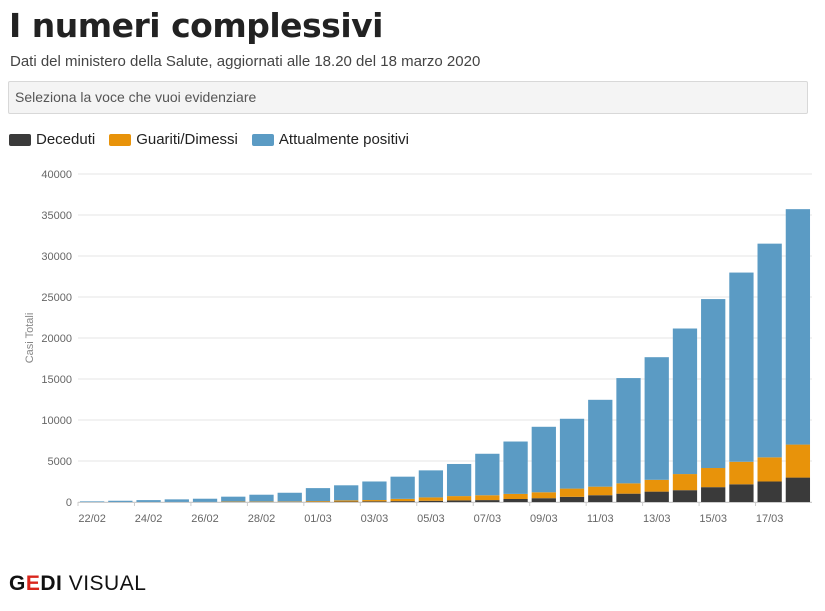 This screenshot has width=825, height=611. I want to click on legend-item-guariti: Guariti/Dimessi, so click(173, 139).